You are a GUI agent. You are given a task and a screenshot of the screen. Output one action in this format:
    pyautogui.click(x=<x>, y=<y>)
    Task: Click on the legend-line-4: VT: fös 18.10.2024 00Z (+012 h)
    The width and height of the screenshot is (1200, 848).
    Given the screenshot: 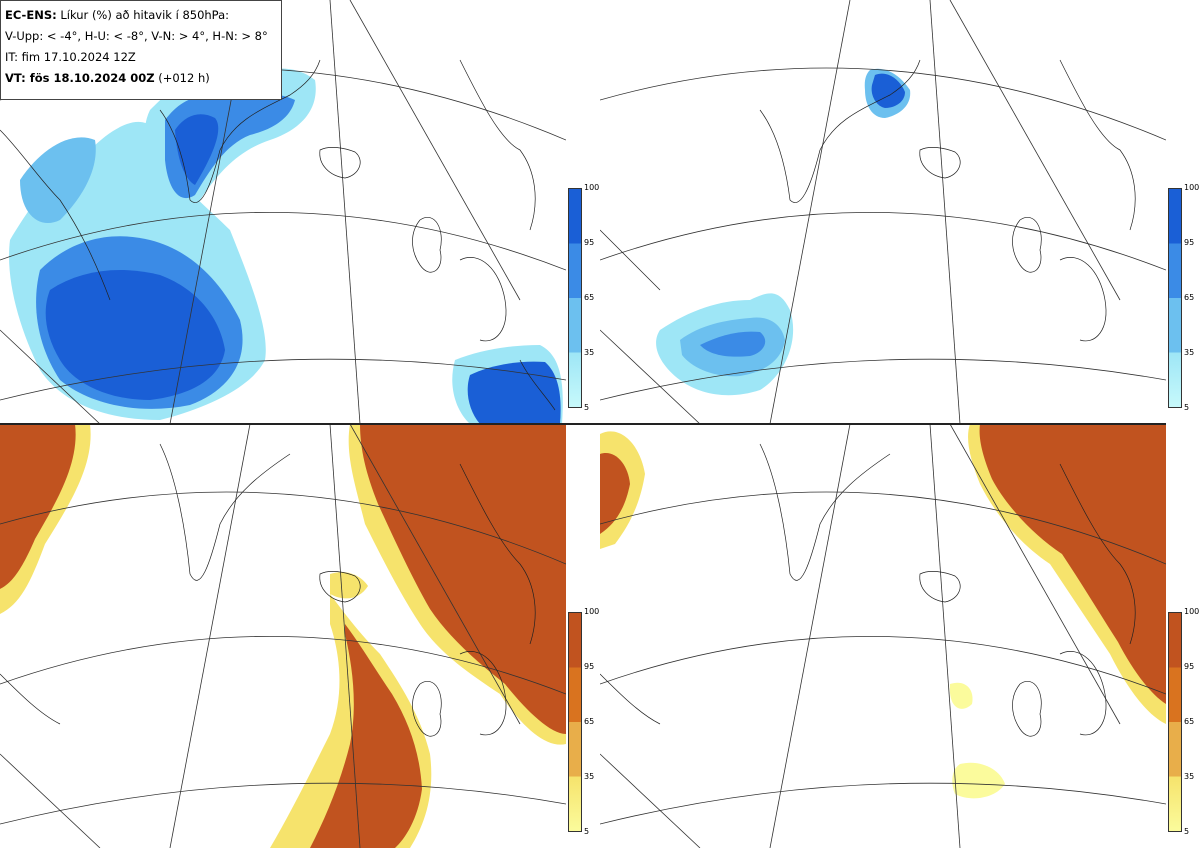 What is the action you would take?
    pyautogui.click(x=107, y=78)
    